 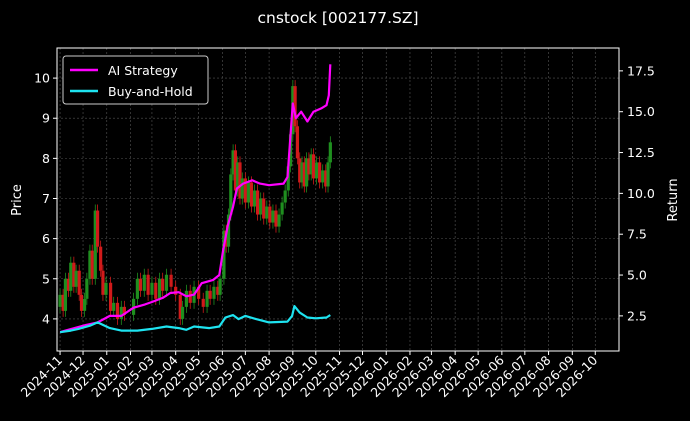 I want to click on y-tick-label: 5, so click(x=46, y=278).